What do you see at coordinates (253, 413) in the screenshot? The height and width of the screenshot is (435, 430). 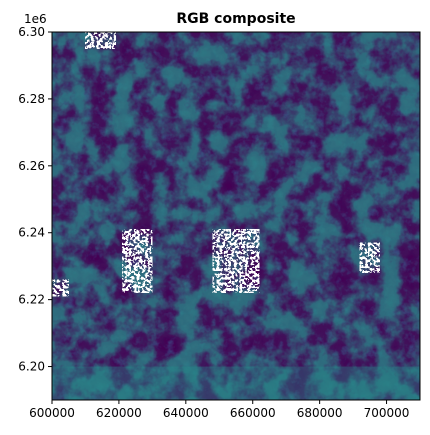 I see `x-tick-label: 660000` at bounding box center [253, 413].